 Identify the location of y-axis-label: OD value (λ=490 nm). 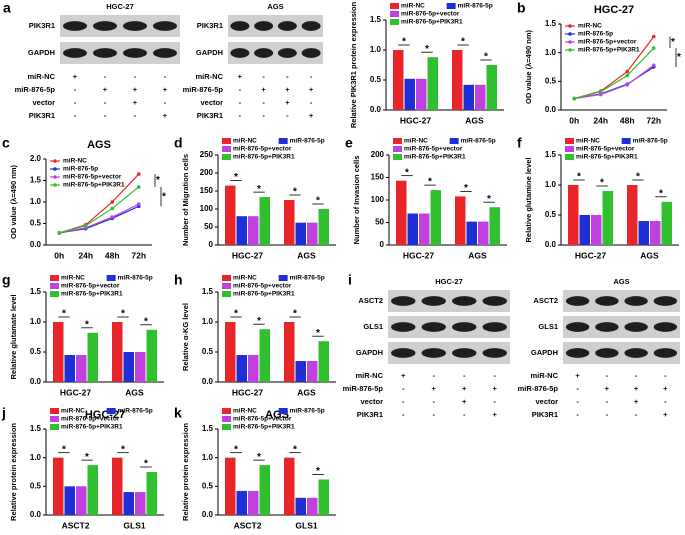
(528, 67).